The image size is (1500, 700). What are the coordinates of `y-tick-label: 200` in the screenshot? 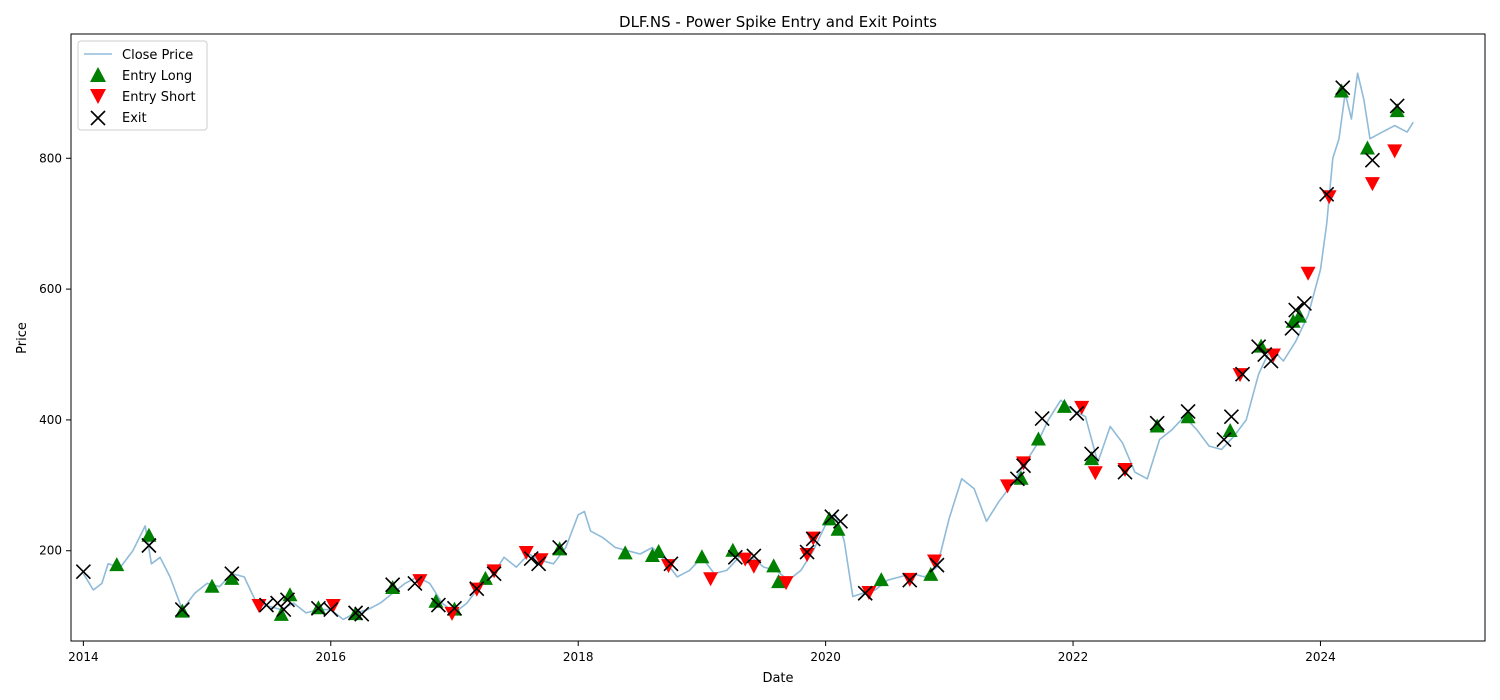 It's located at (50, 551).